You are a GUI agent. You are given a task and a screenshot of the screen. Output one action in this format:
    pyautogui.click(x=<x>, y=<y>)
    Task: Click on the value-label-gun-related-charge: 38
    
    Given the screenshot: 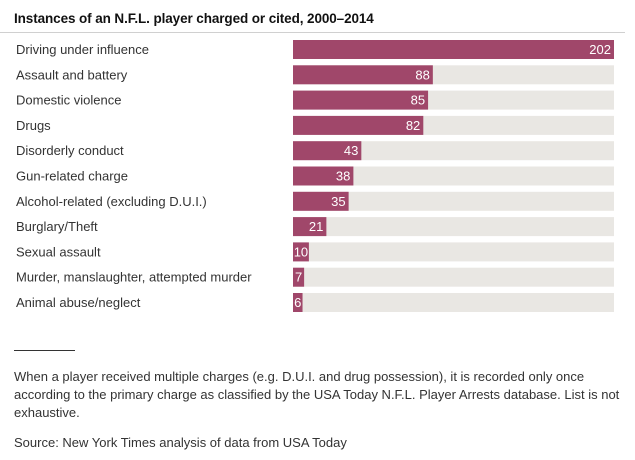 What is the action you would take?
    pyautogui.click(x=343, y=176)
    